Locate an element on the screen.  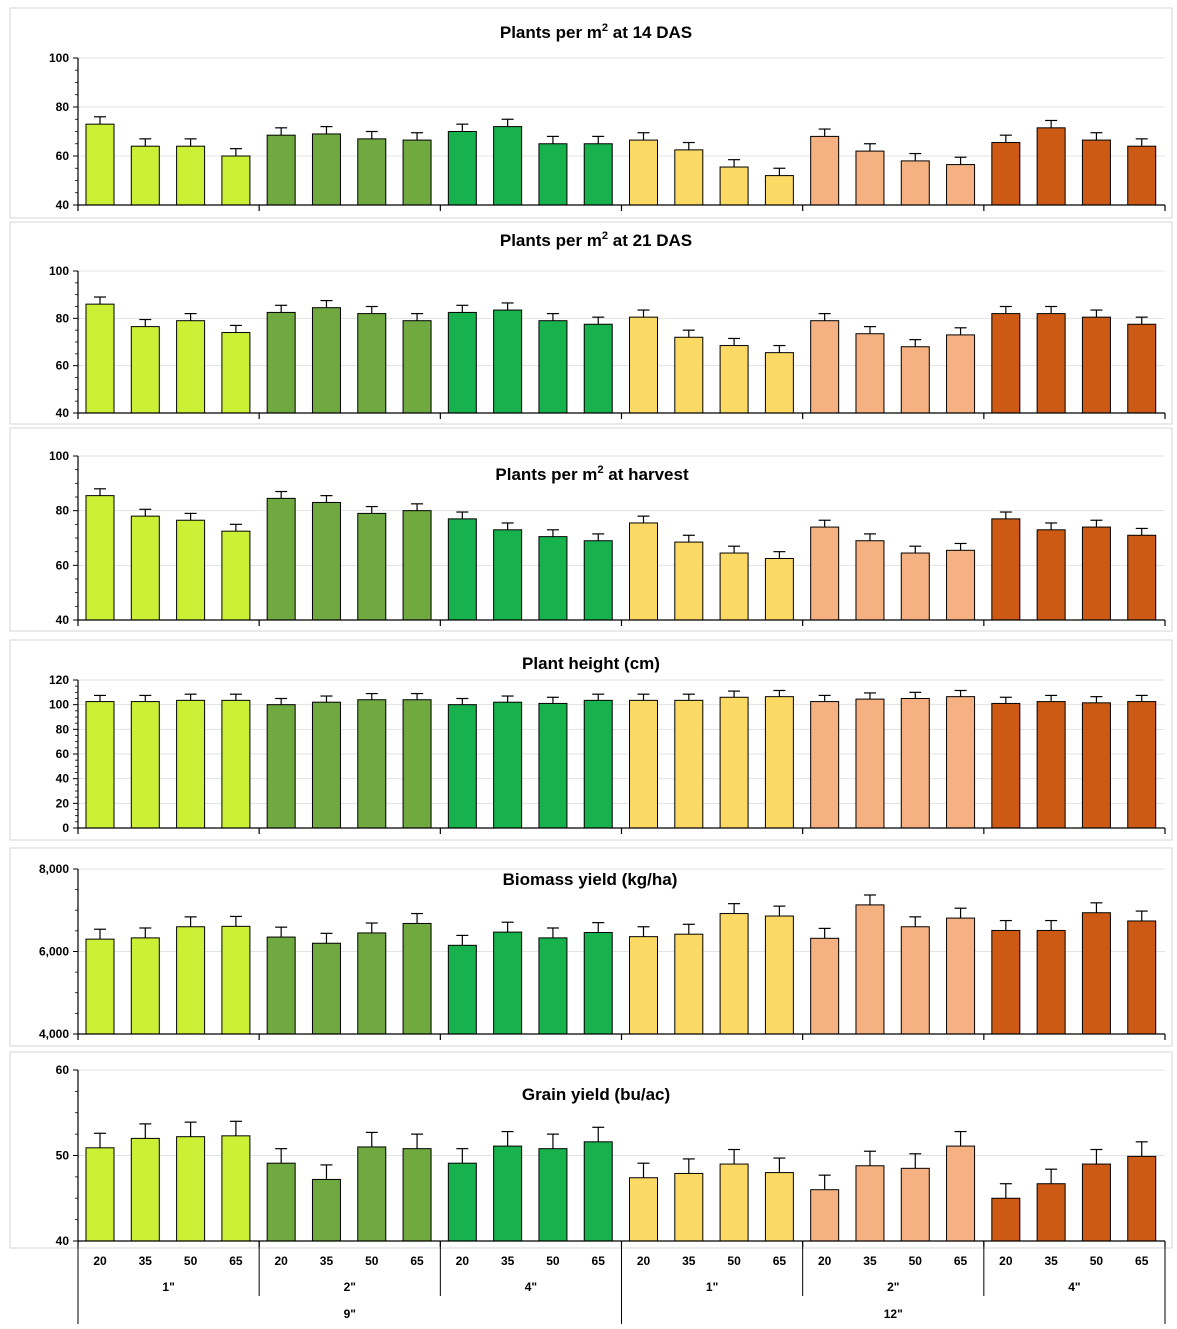
chart-panel-6: 40 50 60 Grain yield (bu/ac) is located at coordinates (591, 1150).